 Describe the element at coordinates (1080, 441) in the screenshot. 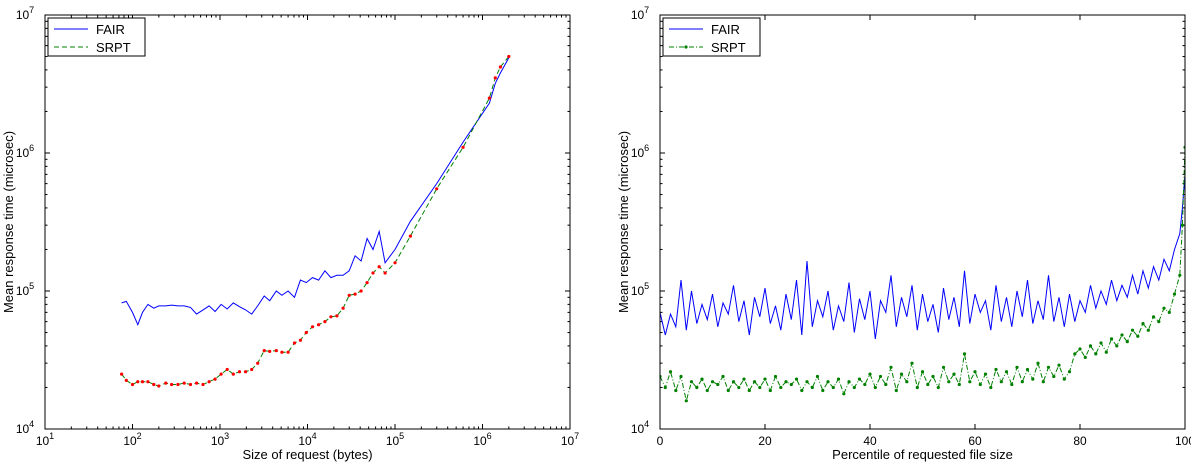

I see `x-tick-label: 80` at that location.